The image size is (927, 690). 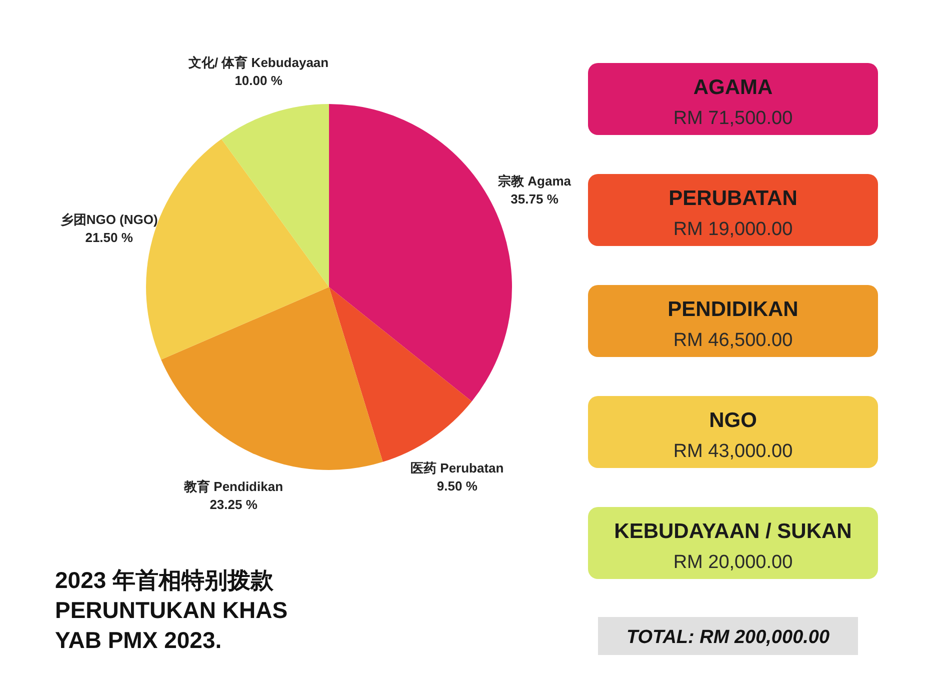 What do you see at coordinates (109, 237) in the screenshot?
I see `data-label: 21.50 %` at bounding box center [109, 237].